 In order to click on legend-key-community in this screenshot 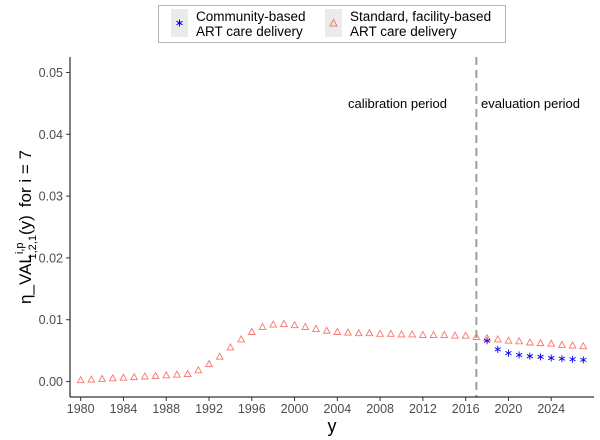, I will do `click(179, 23)`.